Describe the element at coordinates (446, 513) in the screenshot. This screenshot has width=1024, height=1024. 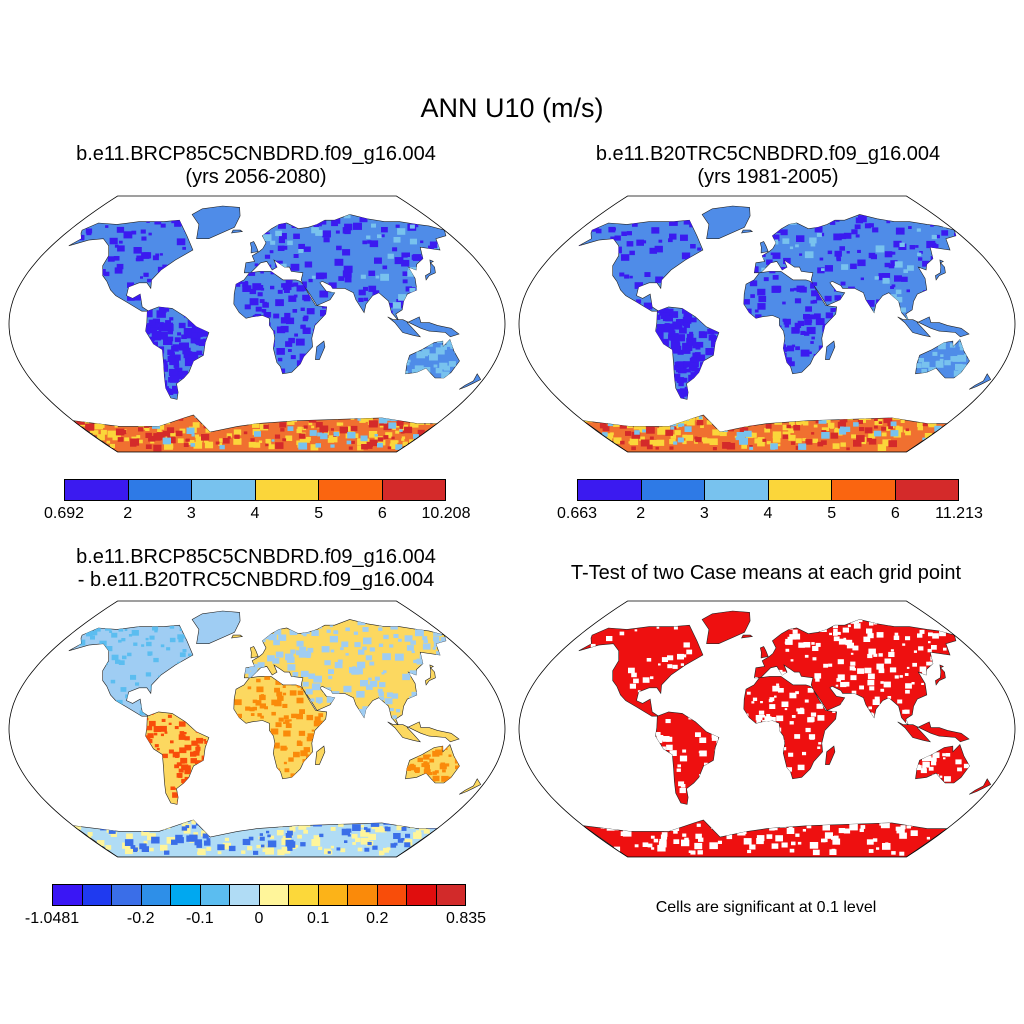
I see `colorbar-tick-label: 10.208` at that location.